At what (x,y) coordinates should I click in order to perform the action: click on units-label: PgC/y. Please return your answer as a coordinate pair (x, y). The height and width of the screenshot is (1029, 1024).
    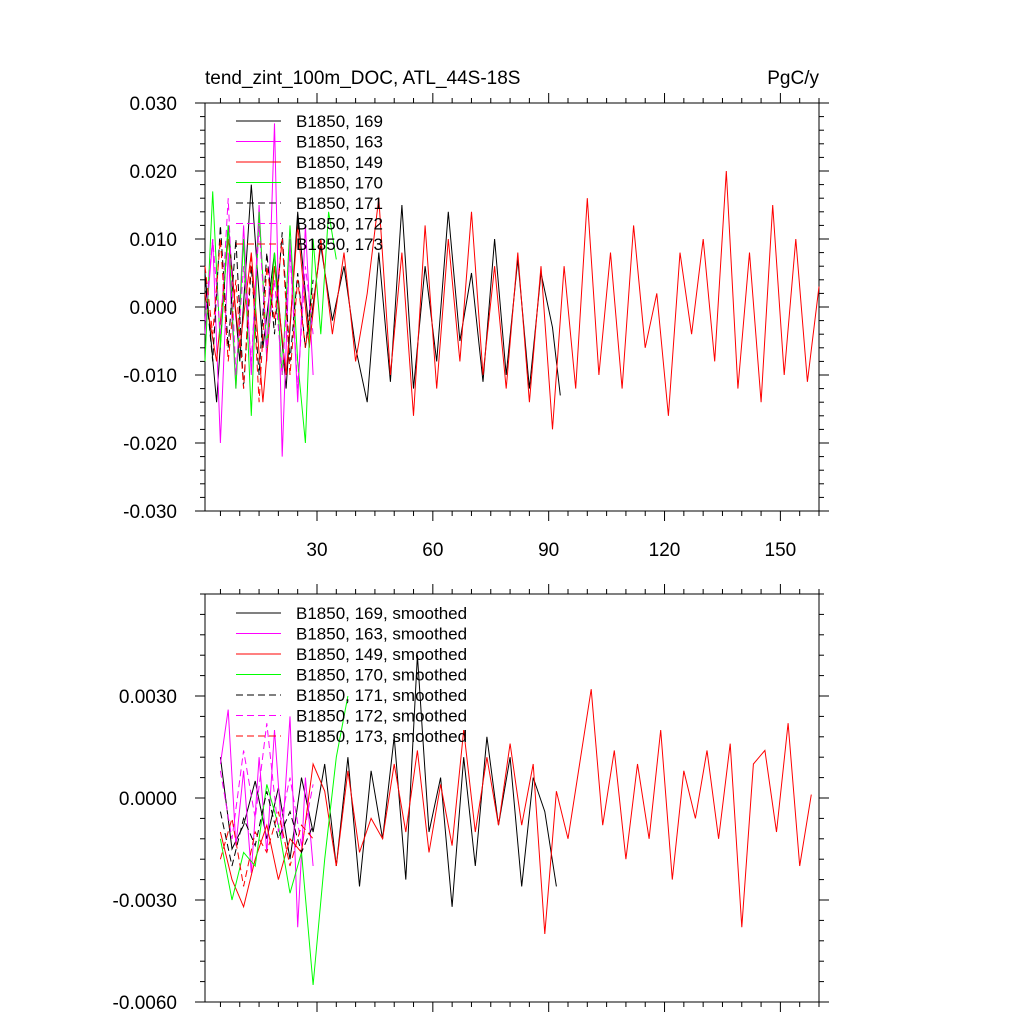
    Looking at the image, I should click on (793, 78).